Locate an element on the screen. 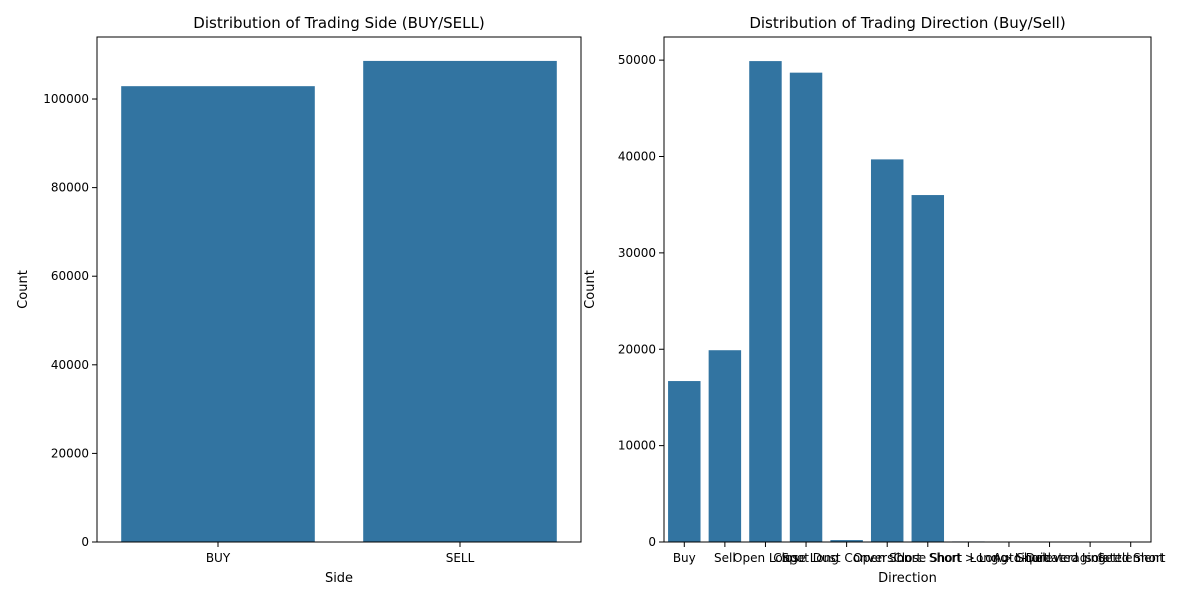 This screenshot has height=600, width=1200. x-axis-label: Direction is located at coordinates (907, 578).